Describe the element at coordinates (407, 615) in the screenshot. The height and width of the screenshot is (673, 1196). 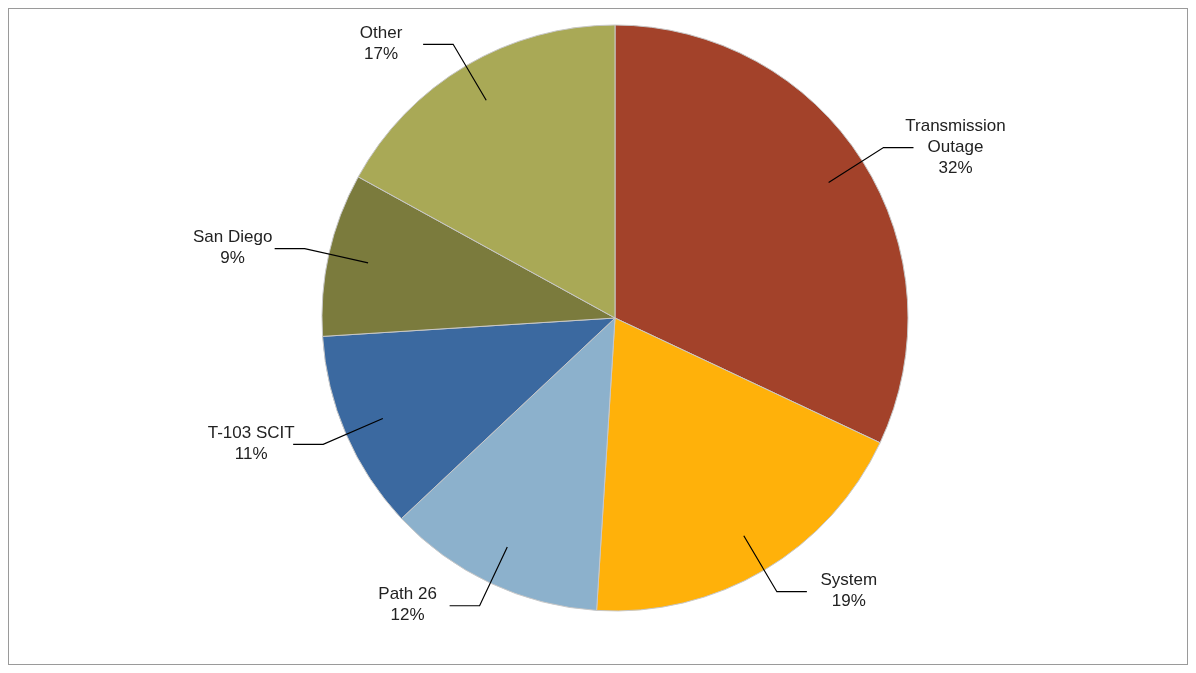
I see `data-label: 12%` at that location.